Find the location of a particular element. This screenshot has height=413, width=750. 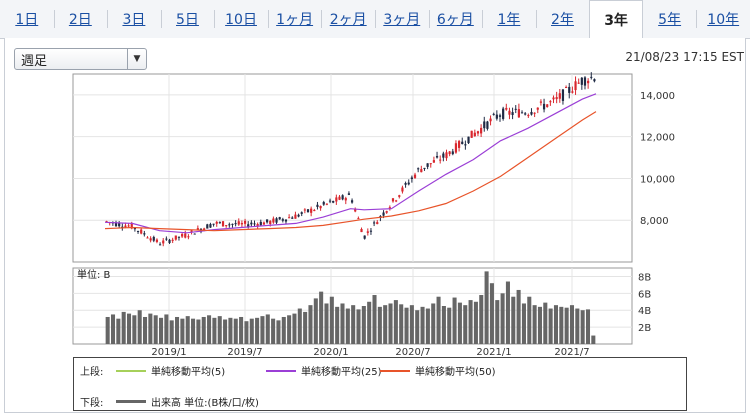

tab-3: 5日 is located at coordinates (187, 20).